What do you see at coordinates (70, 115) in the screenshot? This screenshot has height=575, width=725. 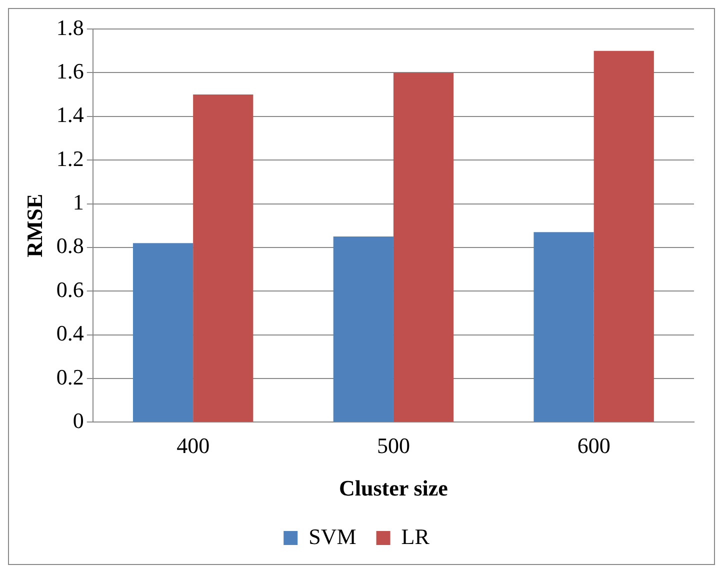 I see `y-tick-label: 1.4` at bounding box center [70, 115].